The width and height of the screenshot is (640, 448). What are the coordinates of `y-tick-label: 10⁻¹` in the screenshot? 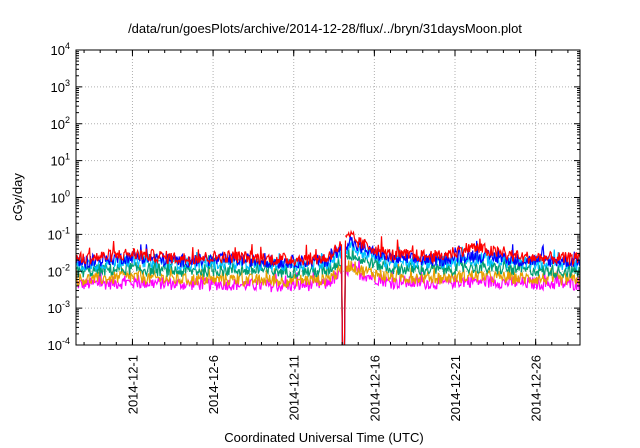 It's located at (59, 233).